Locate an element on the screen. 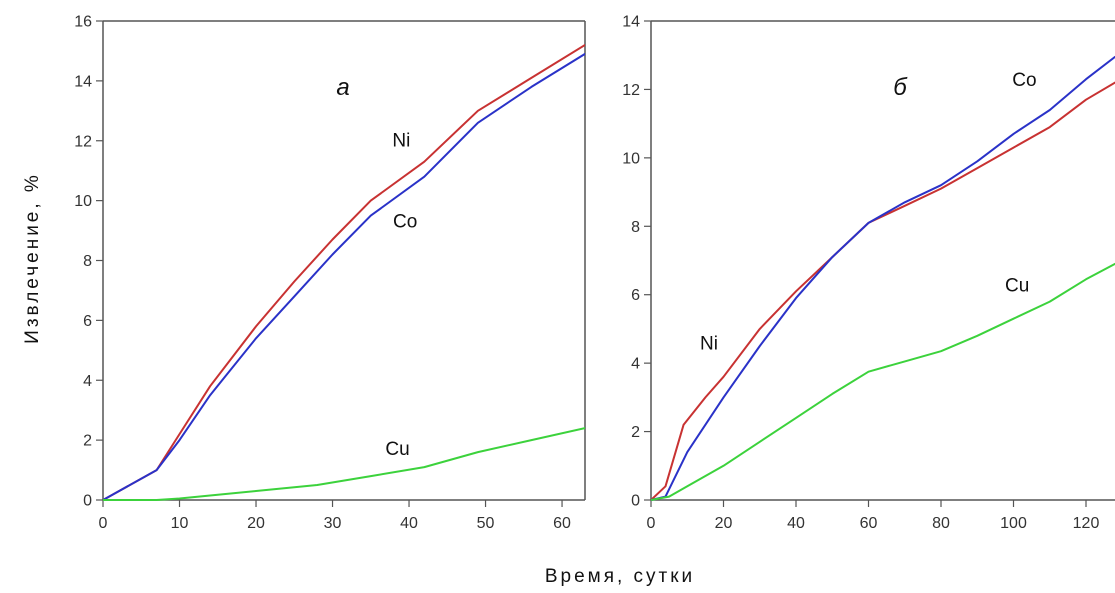 This screenshot has height=593, width=1115. x-tick-label: 80 is located at coordinates (941, 523).